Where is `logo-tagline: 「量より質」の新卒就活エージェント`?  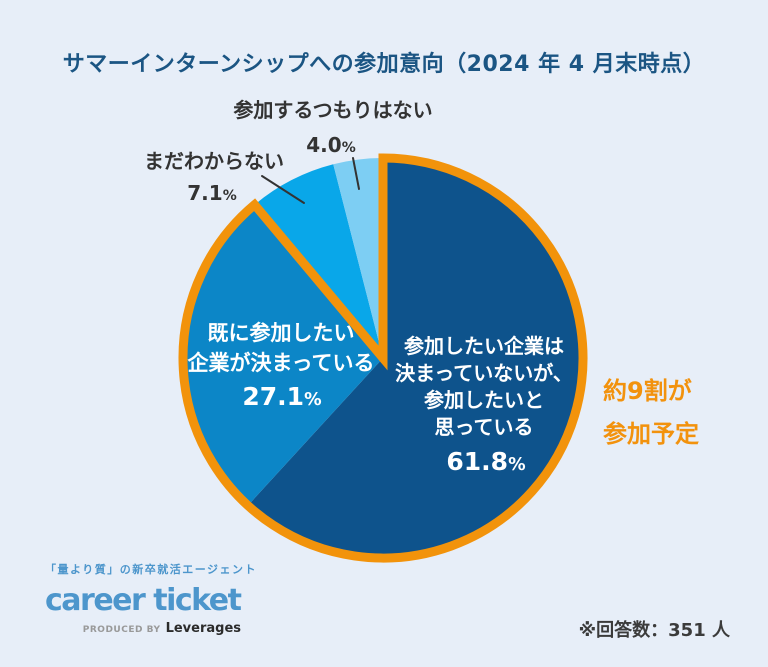
logo-tagline: 「量より質」の新卒就活エージェント is located at coordinates (151, 569).